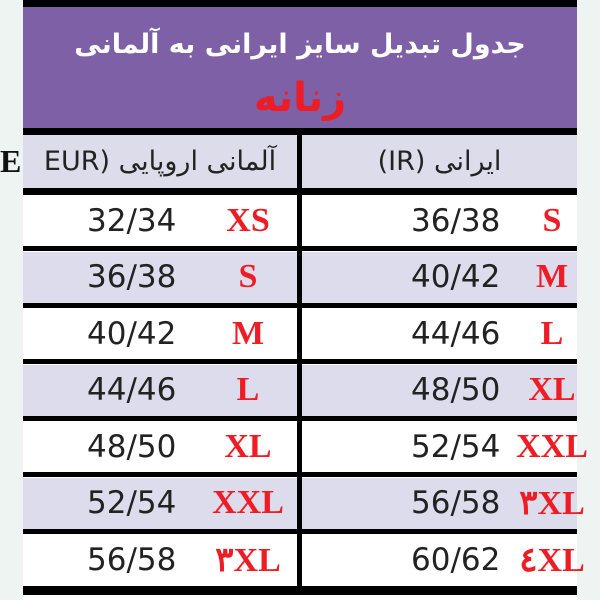 This screenshot has width=600, height=600. What do you see at coordinates (456, 220) in the screenshot?
I see `iranian-value: 36/38` at bounding box center [456, 220].